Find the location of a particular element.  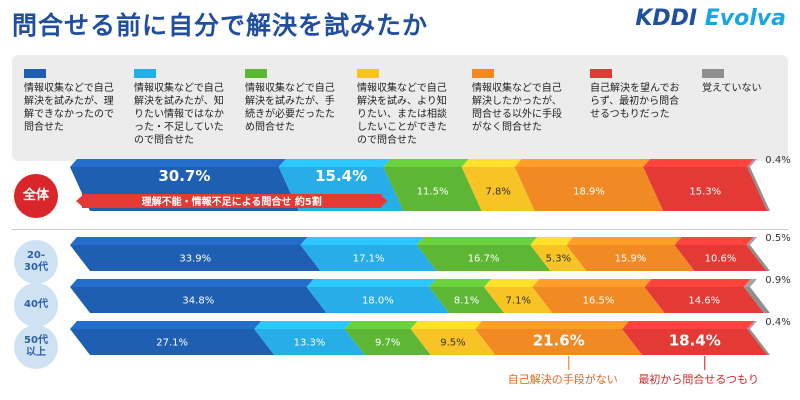

bar-value-label-1-6: 0.5% is located at coordinates (777, 238).